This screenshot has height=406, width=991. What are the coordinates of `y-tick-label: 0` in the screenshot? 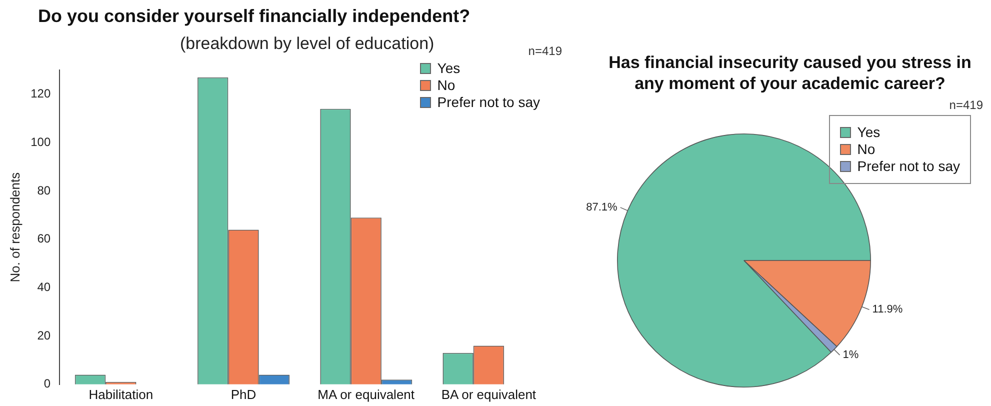 It's located at (47, 383).